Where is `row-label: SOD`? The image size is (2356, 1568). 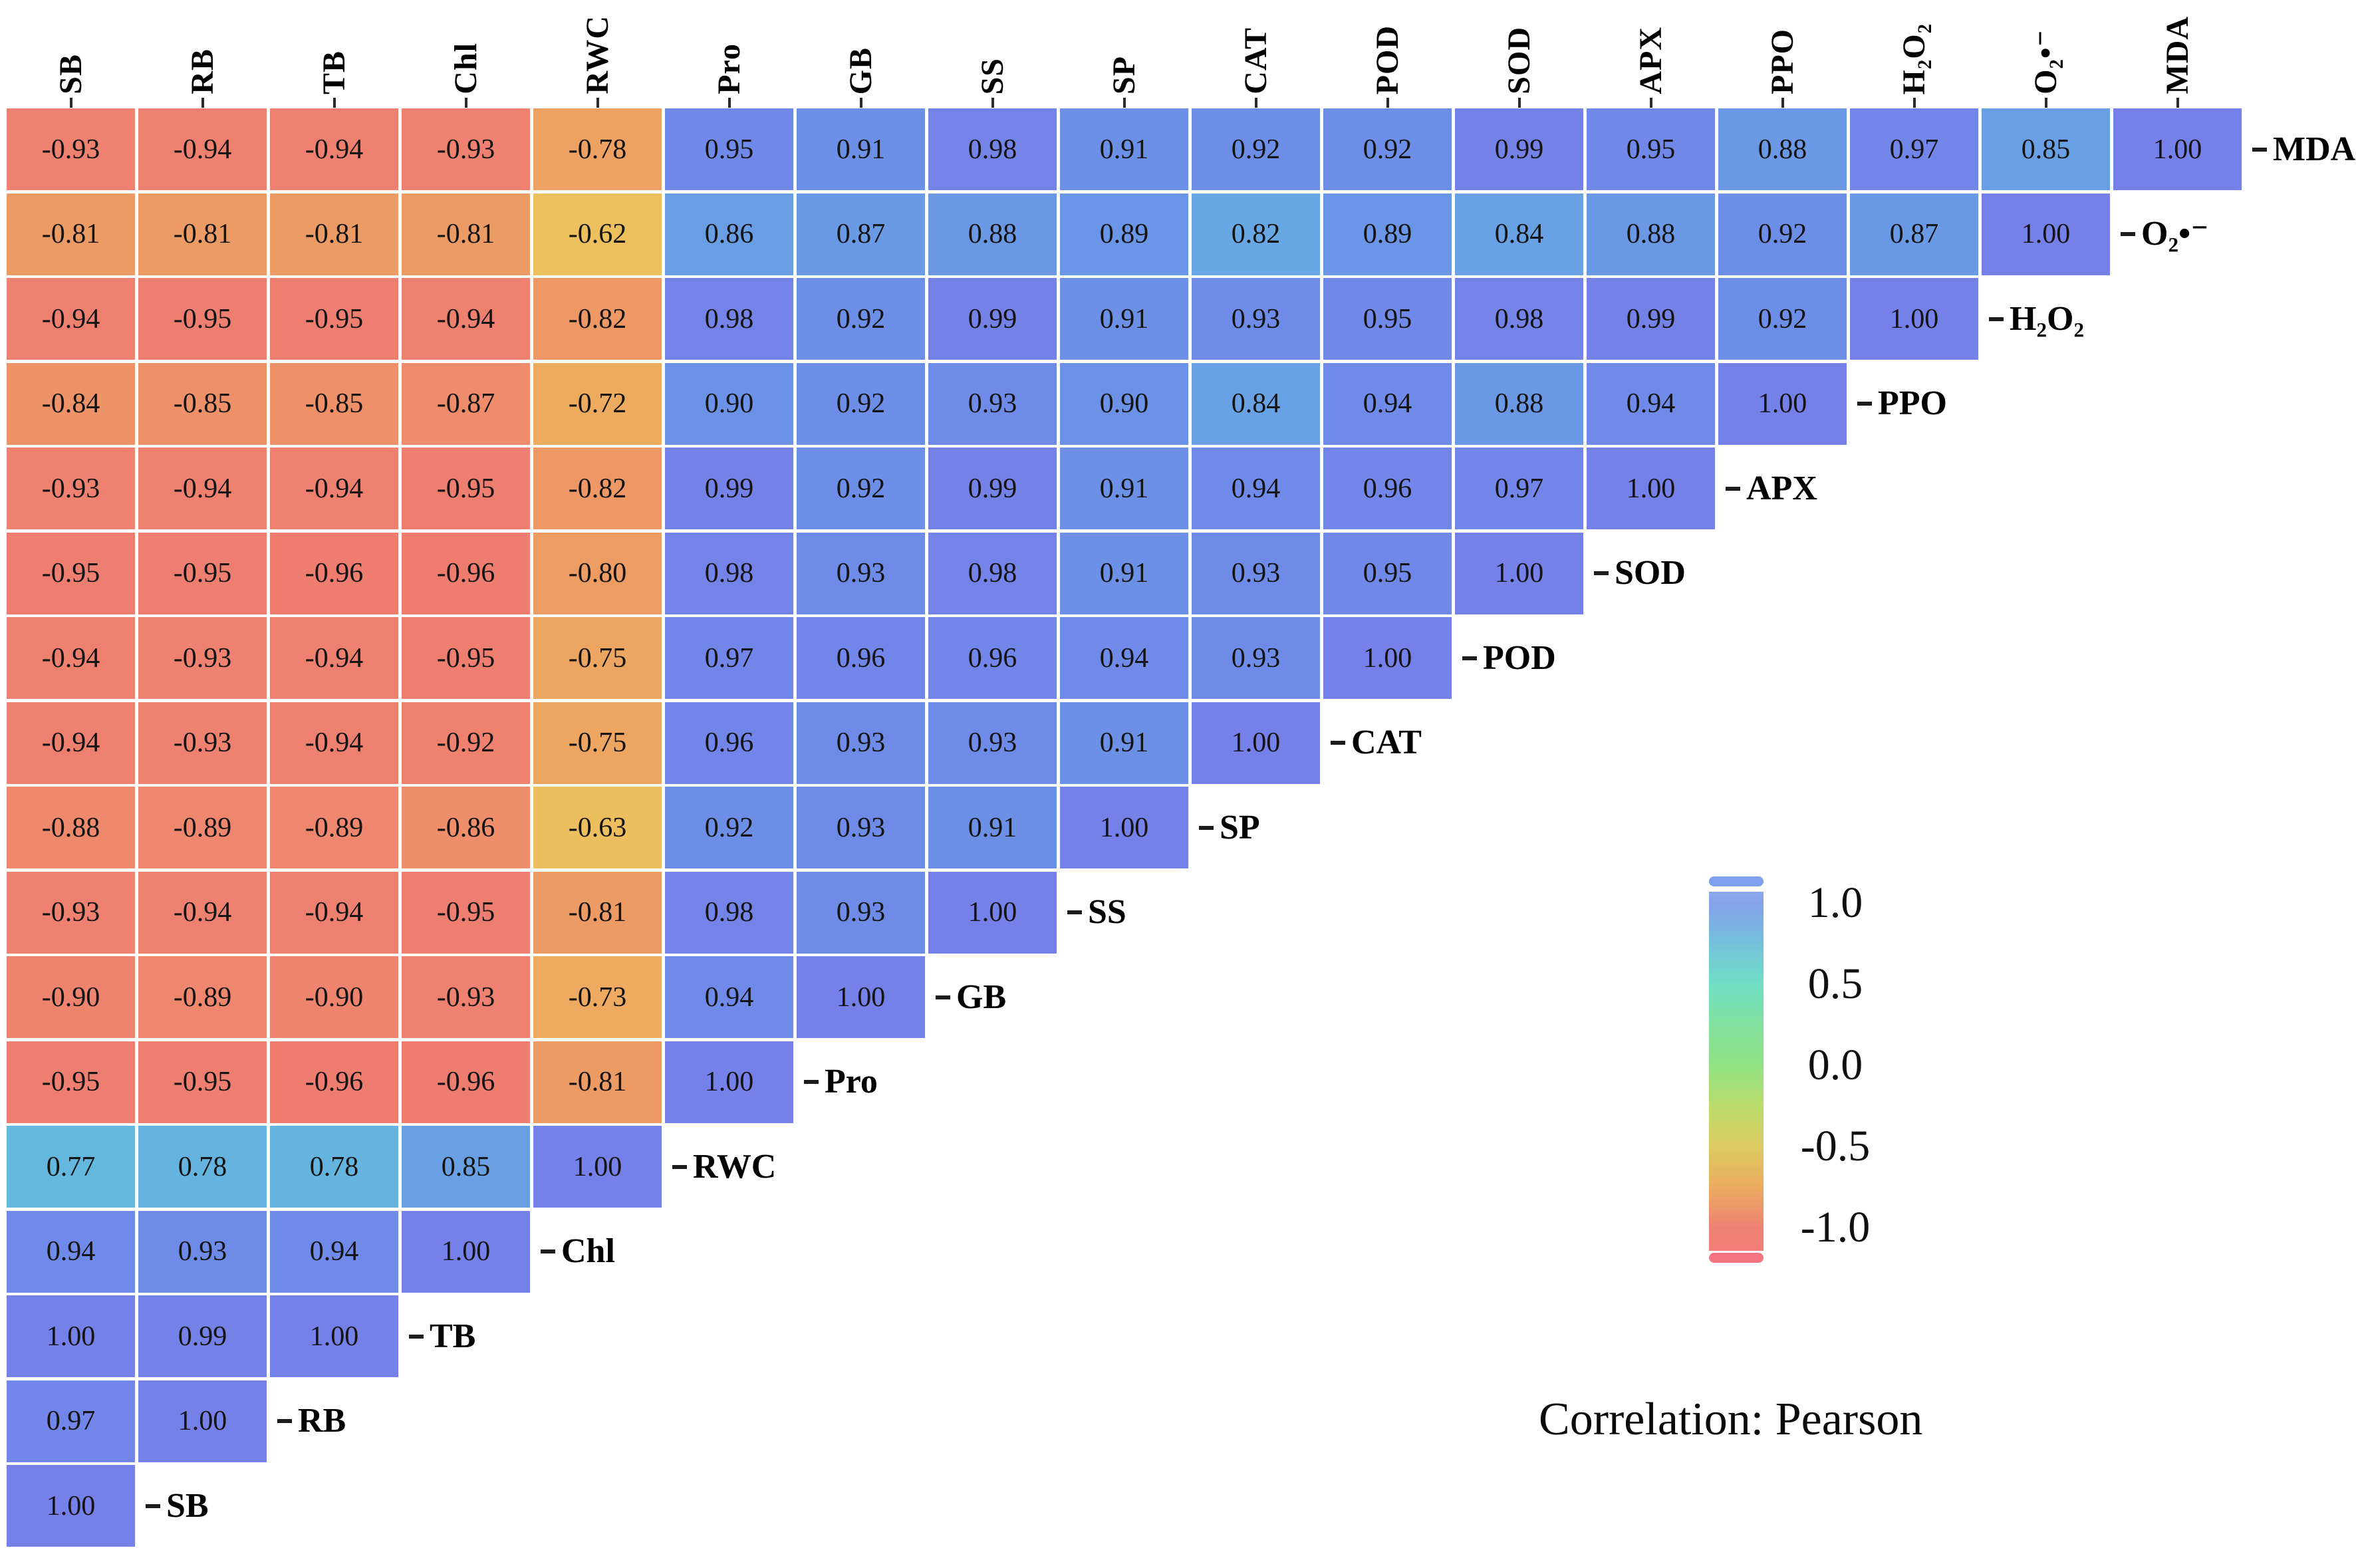
row-label: SOD is located at coordinates (1640, 573).